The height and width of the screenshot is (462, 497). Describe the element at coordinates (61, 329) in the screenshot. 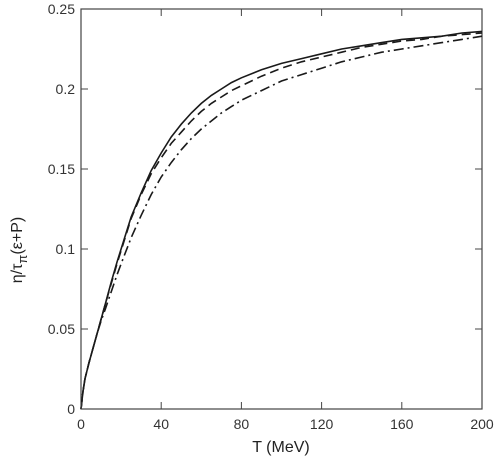

I see `y-tick-label: 0.05` at that location.